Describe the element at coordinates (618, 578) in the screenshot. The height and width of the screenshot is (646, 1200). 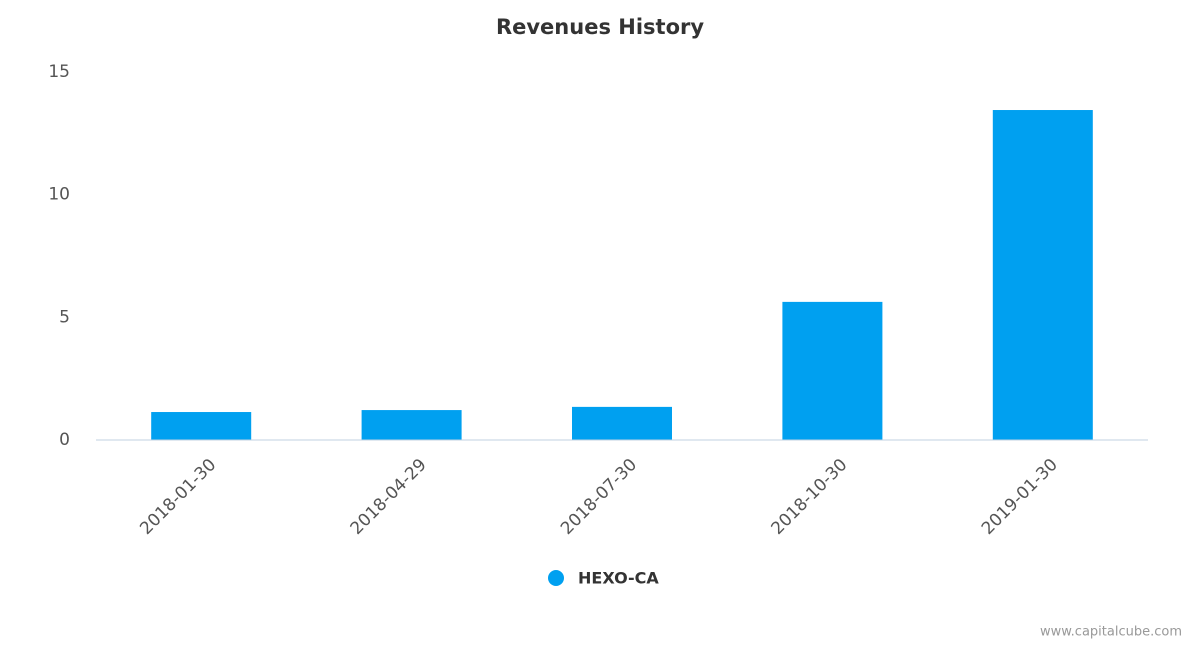
I see `legend-label: HEXO-CA` at that location.